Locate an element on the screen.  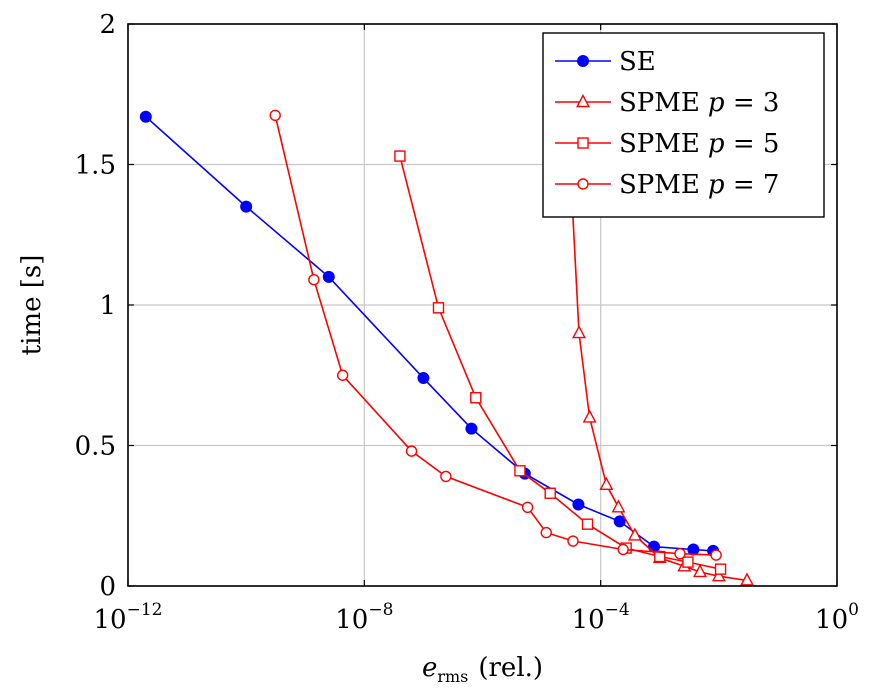
legend-box is located at coordinates (683, 125).